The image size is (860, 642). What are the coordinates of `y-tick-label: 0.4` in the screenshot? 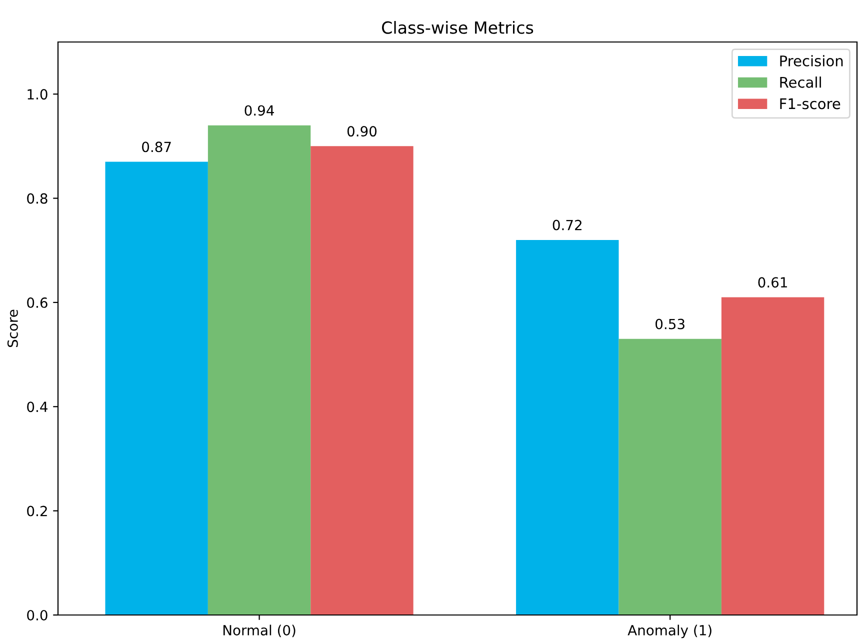 It's located at (37, 407).